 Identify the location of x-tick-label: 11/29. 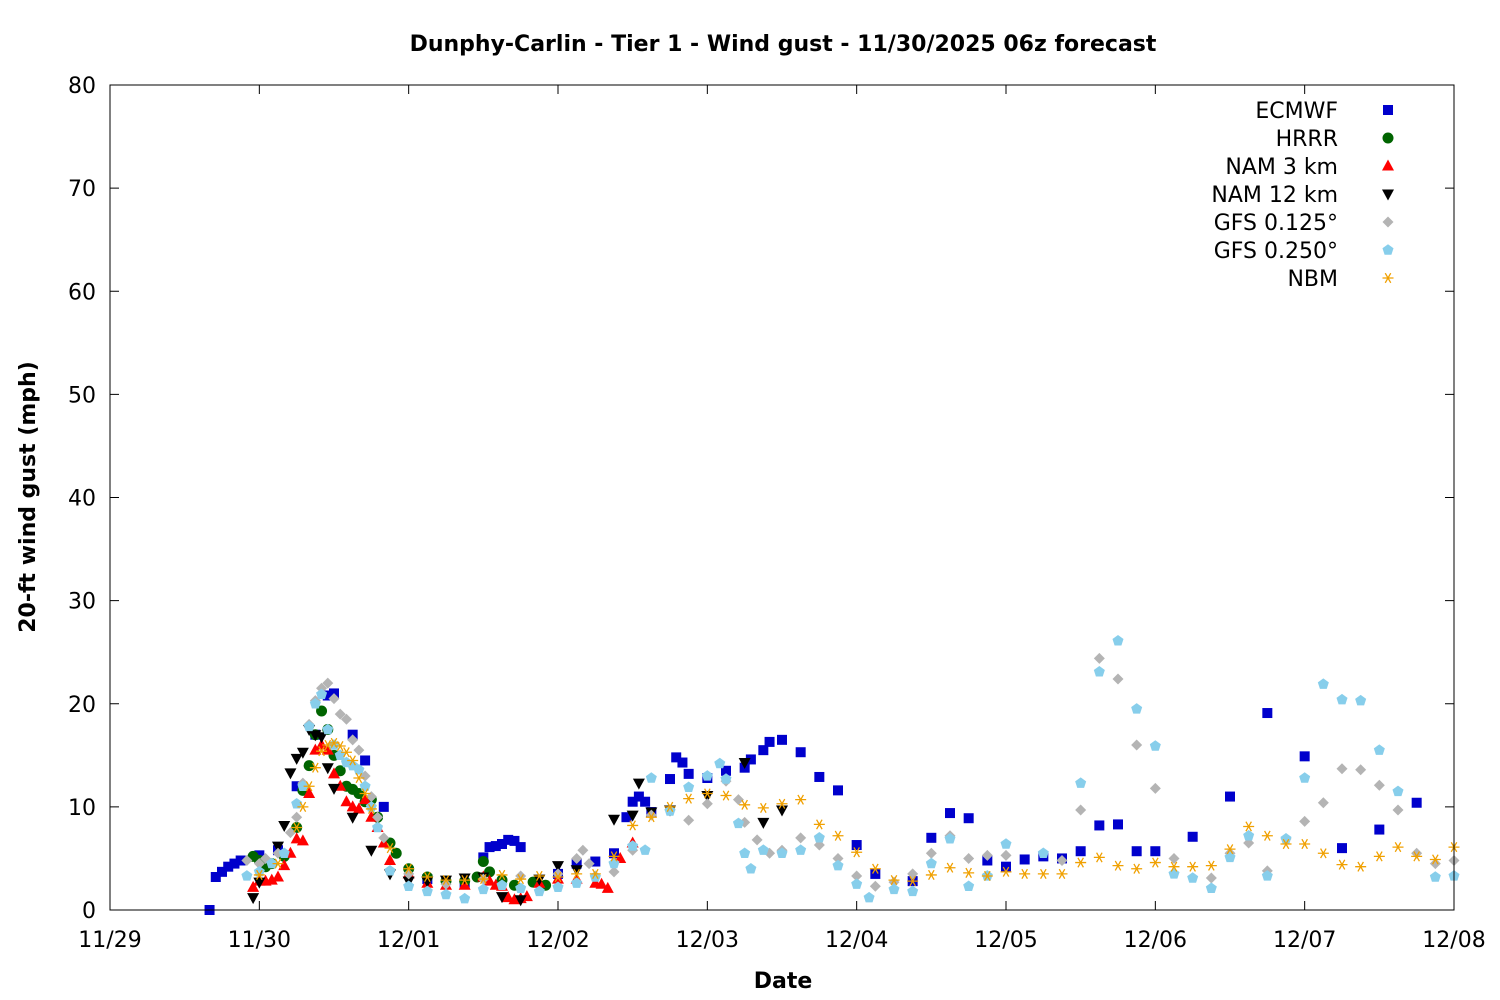
(109, 940).